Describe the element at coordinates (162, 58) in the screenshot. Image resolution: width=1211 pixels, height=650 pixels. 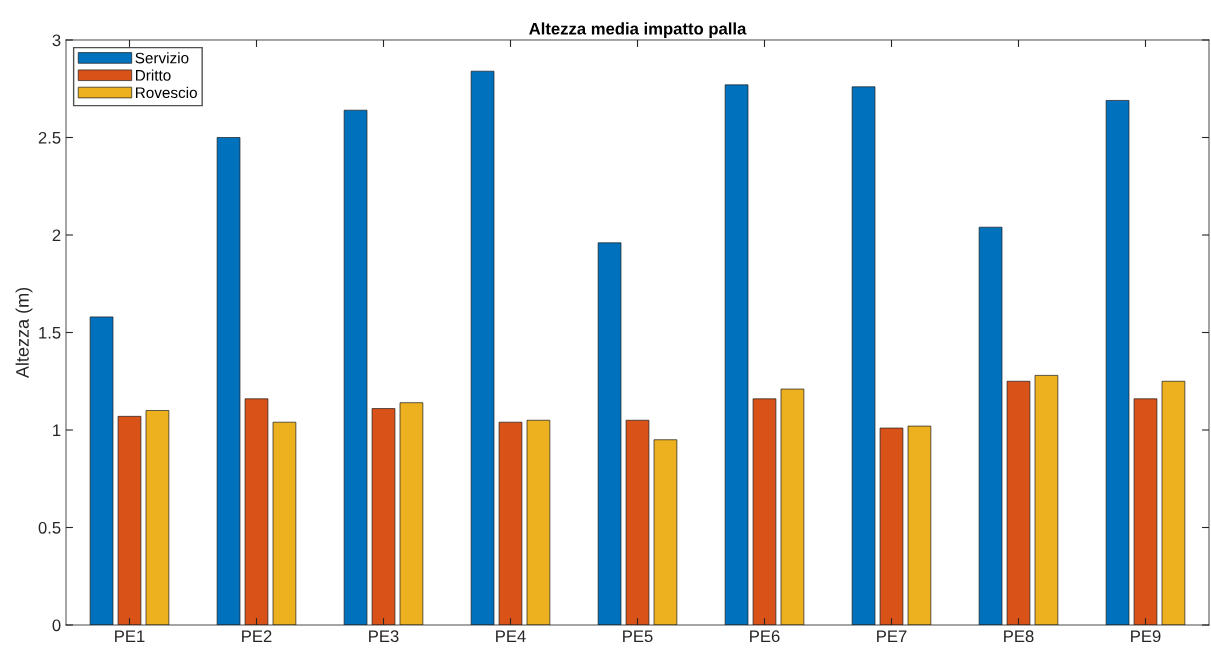
I see `legend-label: Servizio` at that location.